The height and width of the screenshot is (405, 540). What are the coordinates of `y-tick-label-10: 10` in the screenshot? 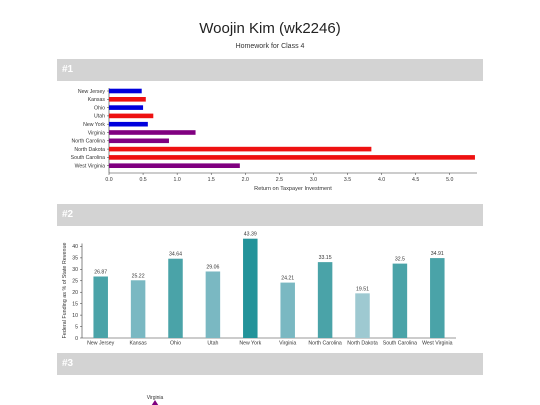 It's located at (75, 316).